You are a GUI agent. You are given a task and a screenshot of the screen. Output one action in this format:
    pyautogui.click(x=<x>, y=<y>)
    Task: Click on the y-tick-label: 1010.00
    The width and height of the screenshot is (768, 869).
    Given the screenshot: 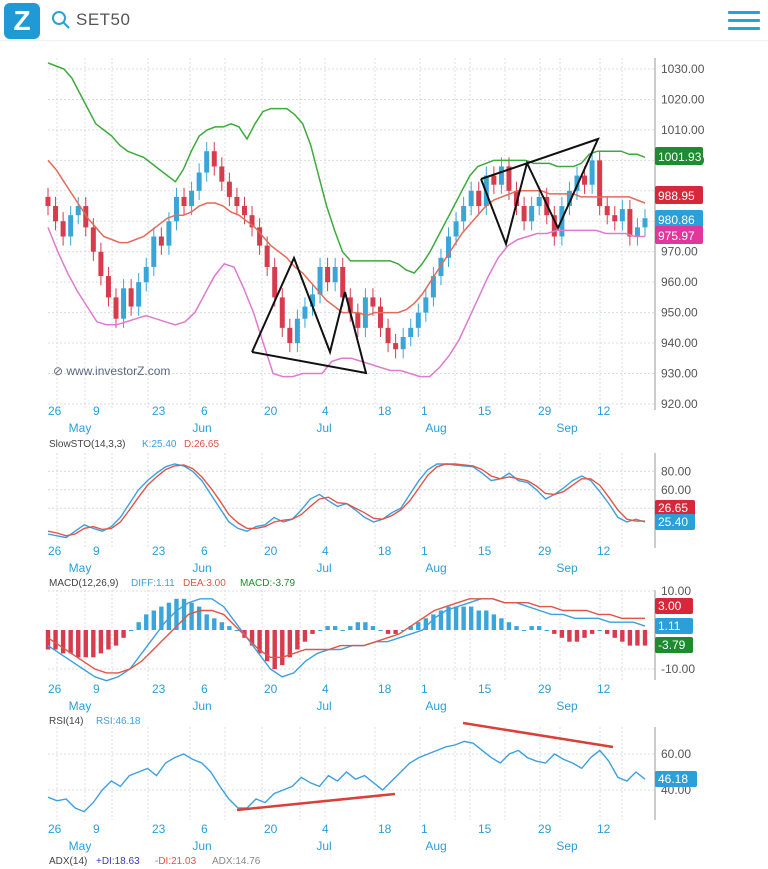 What is the action you would take?
    pyautogui.click(x=683, y=130)
    